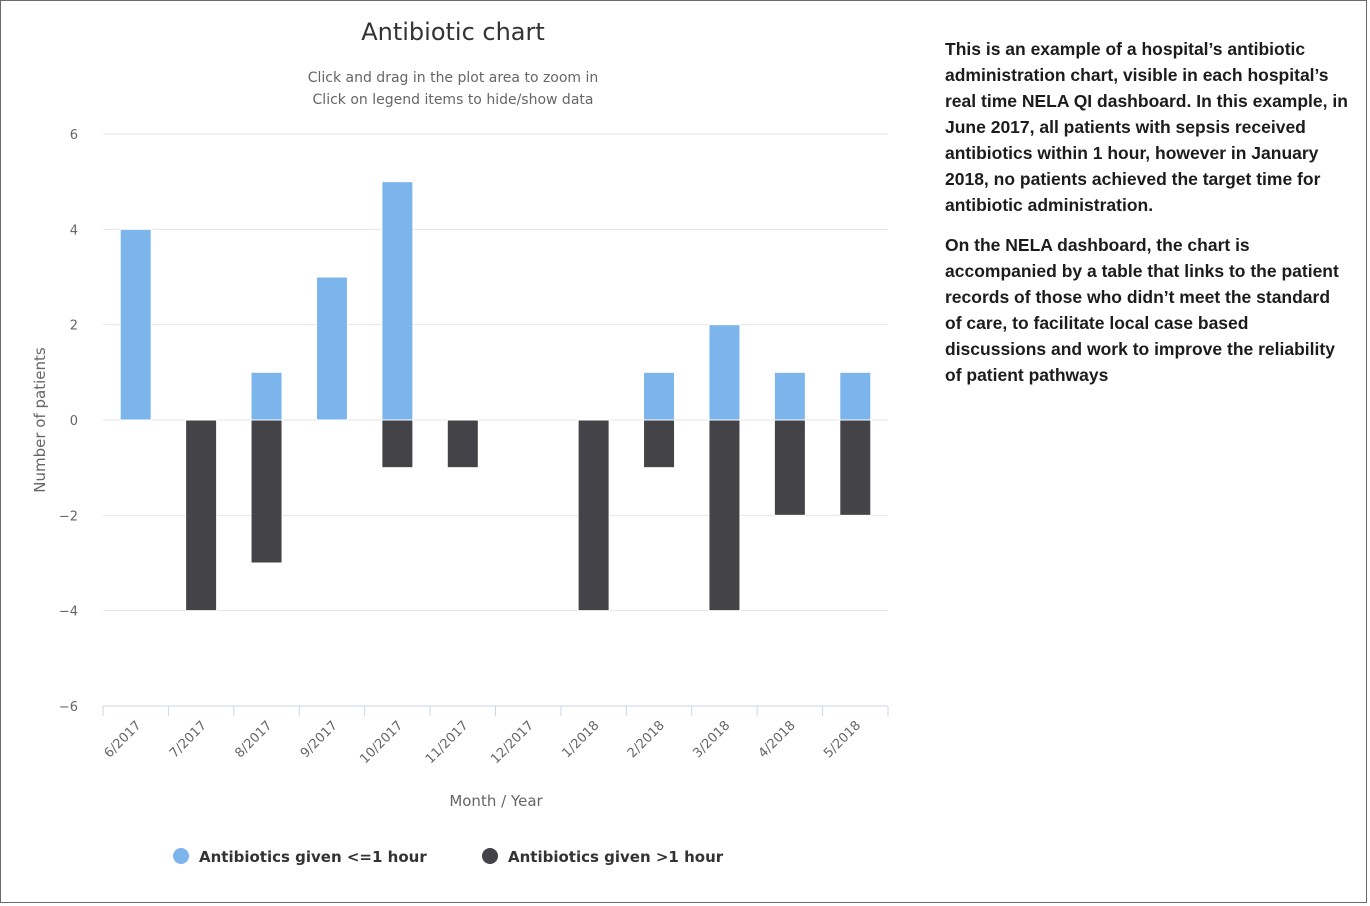 The height and width of the screenshot is (906, 1370). What do you see at coordinates (68, 516) in the screenshot?
I see `y-tick-label: −2` at bounding box center [68, 516].